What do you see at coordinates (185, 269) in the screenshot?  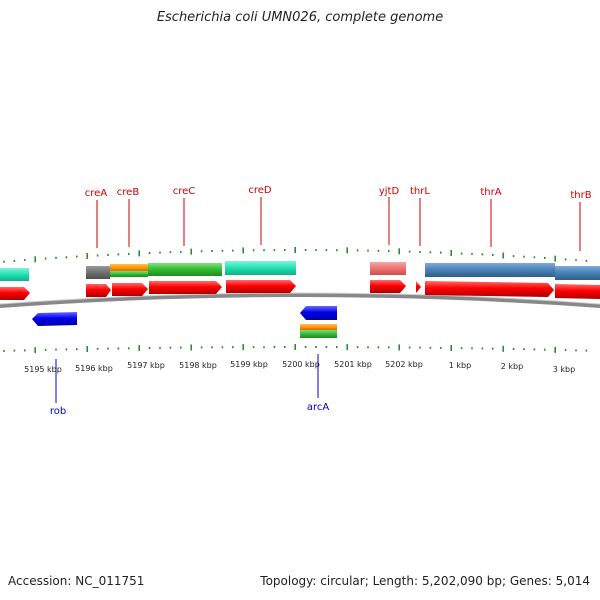 I see `cog-bar-green` at bounding box center [185, 269].